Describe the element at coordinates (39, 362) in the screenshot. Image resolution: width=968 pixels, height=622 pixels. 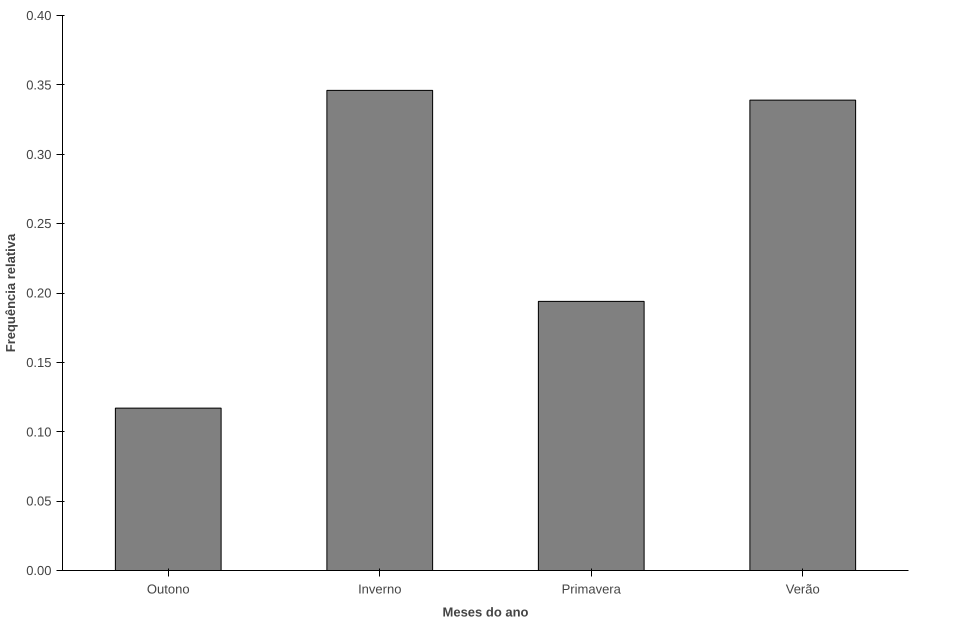
I see `y-tick-label: 0.15` at that location.